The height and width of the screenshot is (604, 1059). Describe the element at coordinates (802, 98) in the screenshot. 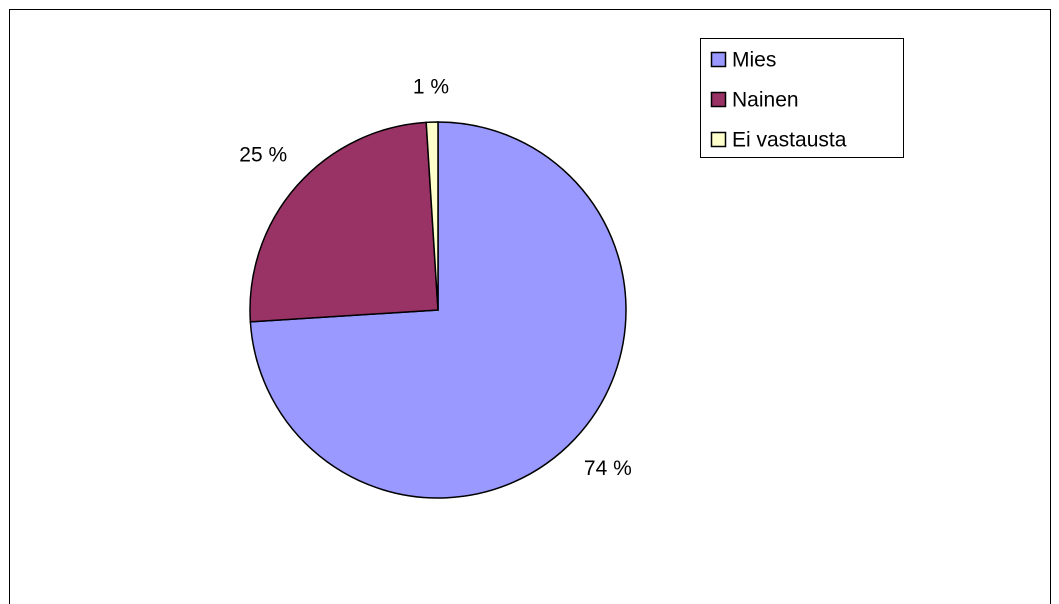

I see `legend-box` at that location.